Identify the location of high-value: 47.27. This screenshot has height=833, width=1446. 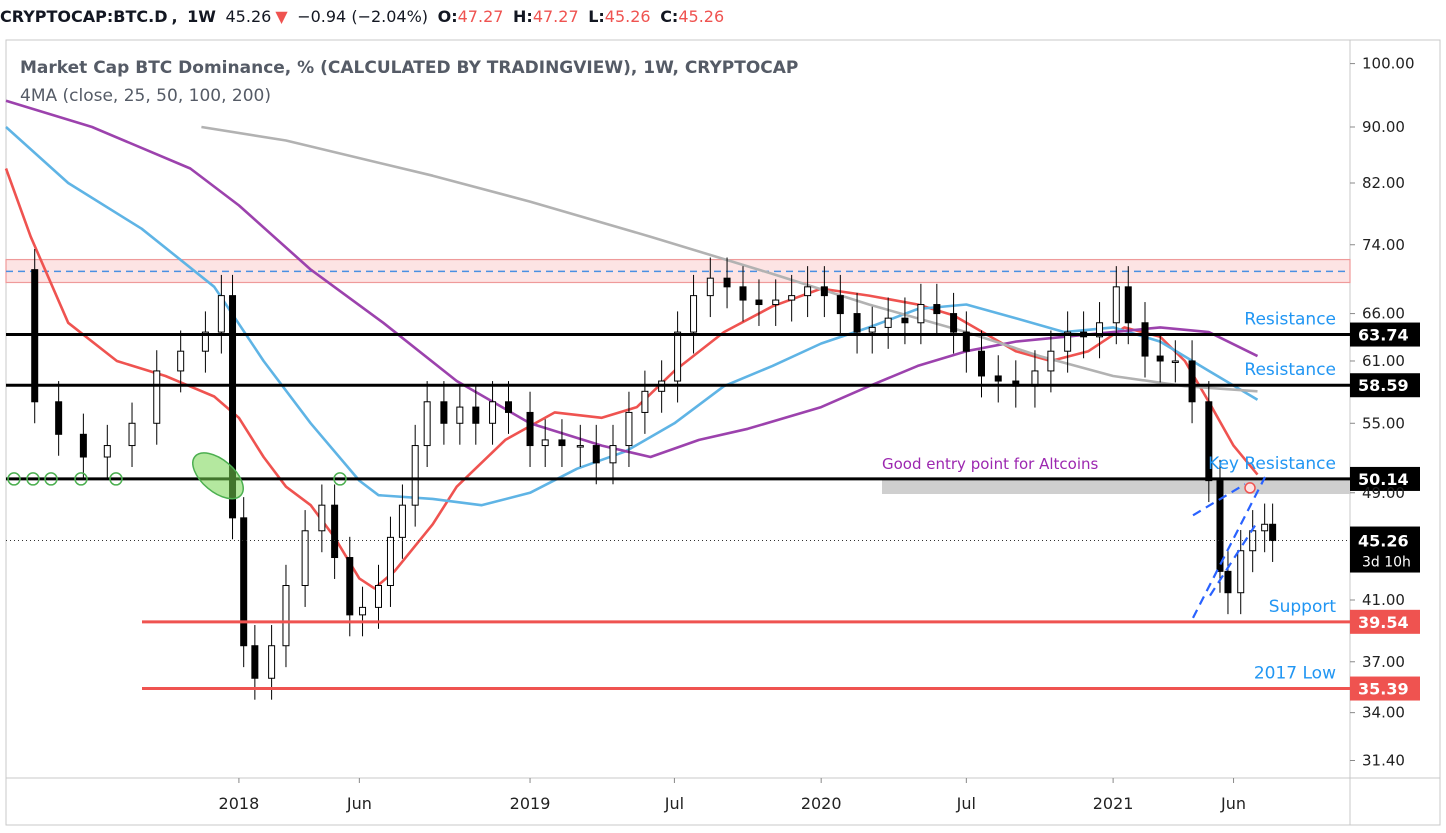
(555, 16).